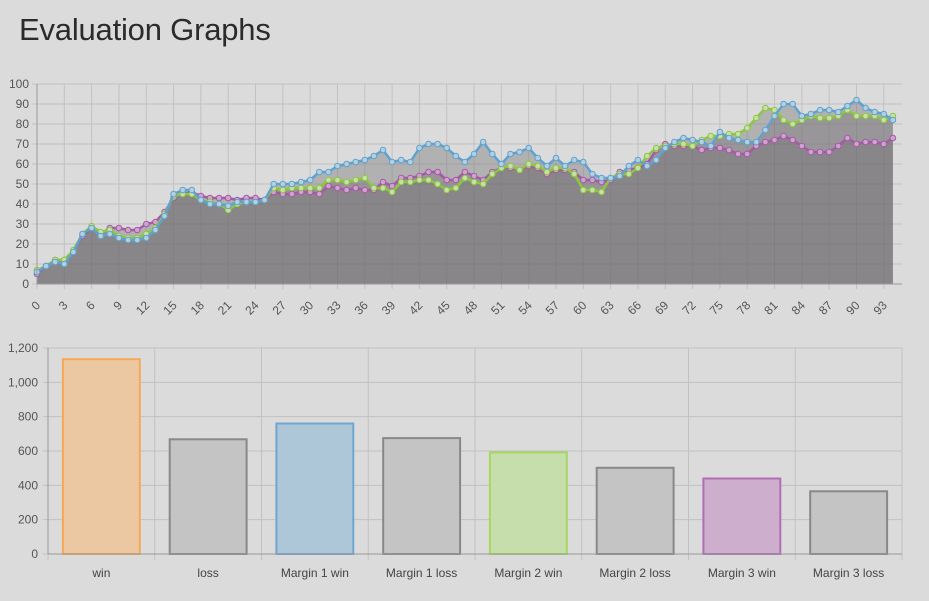  What do you see at coordinates (198, 308) in the screenshot?
I see `x-tick-label: 18` at bounding box center [198, 308].